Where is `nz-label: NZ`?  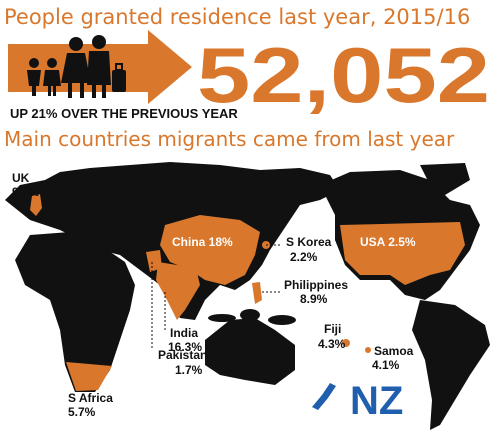 nz-label: NZ is located at coordinates (376, 401).